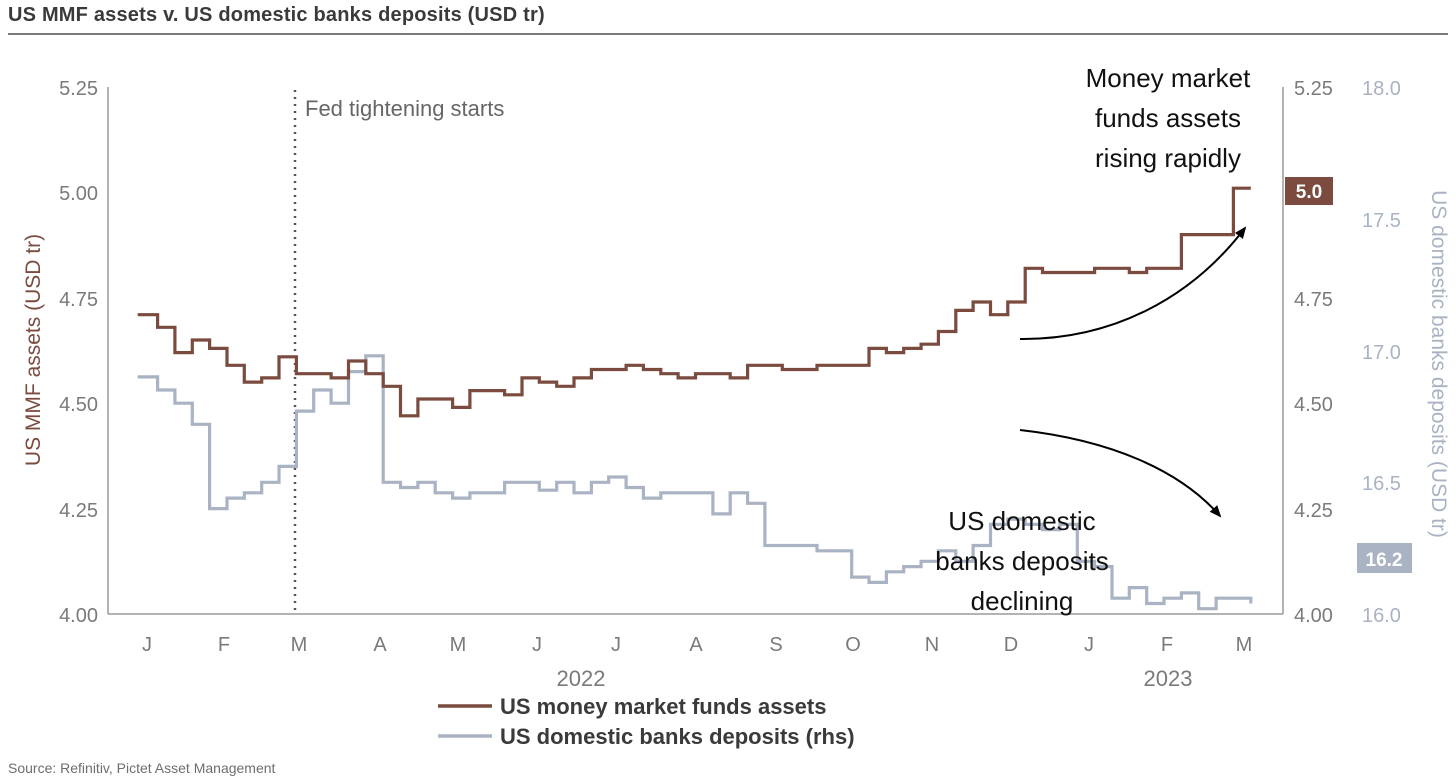 The width and height of the screenshot is (1456, 782). What do you see at coordinates (78, 352) in the screenshot?
I see `left-y-ticks: 5.25 5.00 4.75 4.50 4.25 4.00` at bounding box center [78, 352].